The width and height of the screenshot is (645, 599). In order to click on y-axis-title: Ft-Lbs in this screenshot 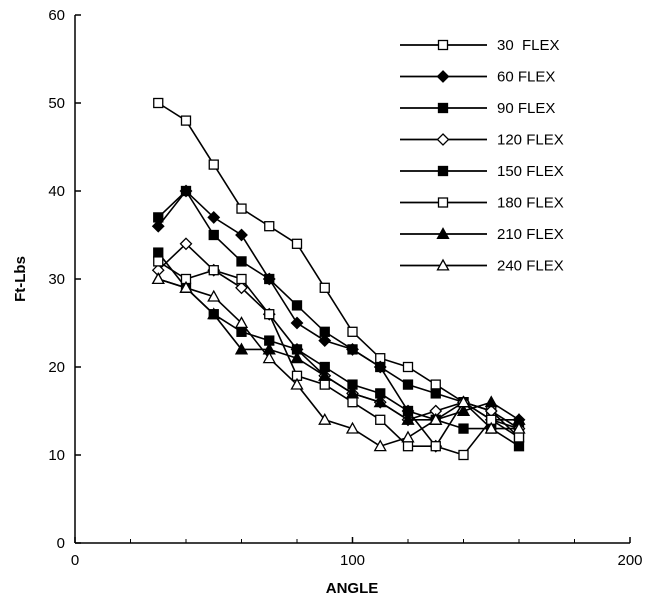, I will do `click(20, 279)`.